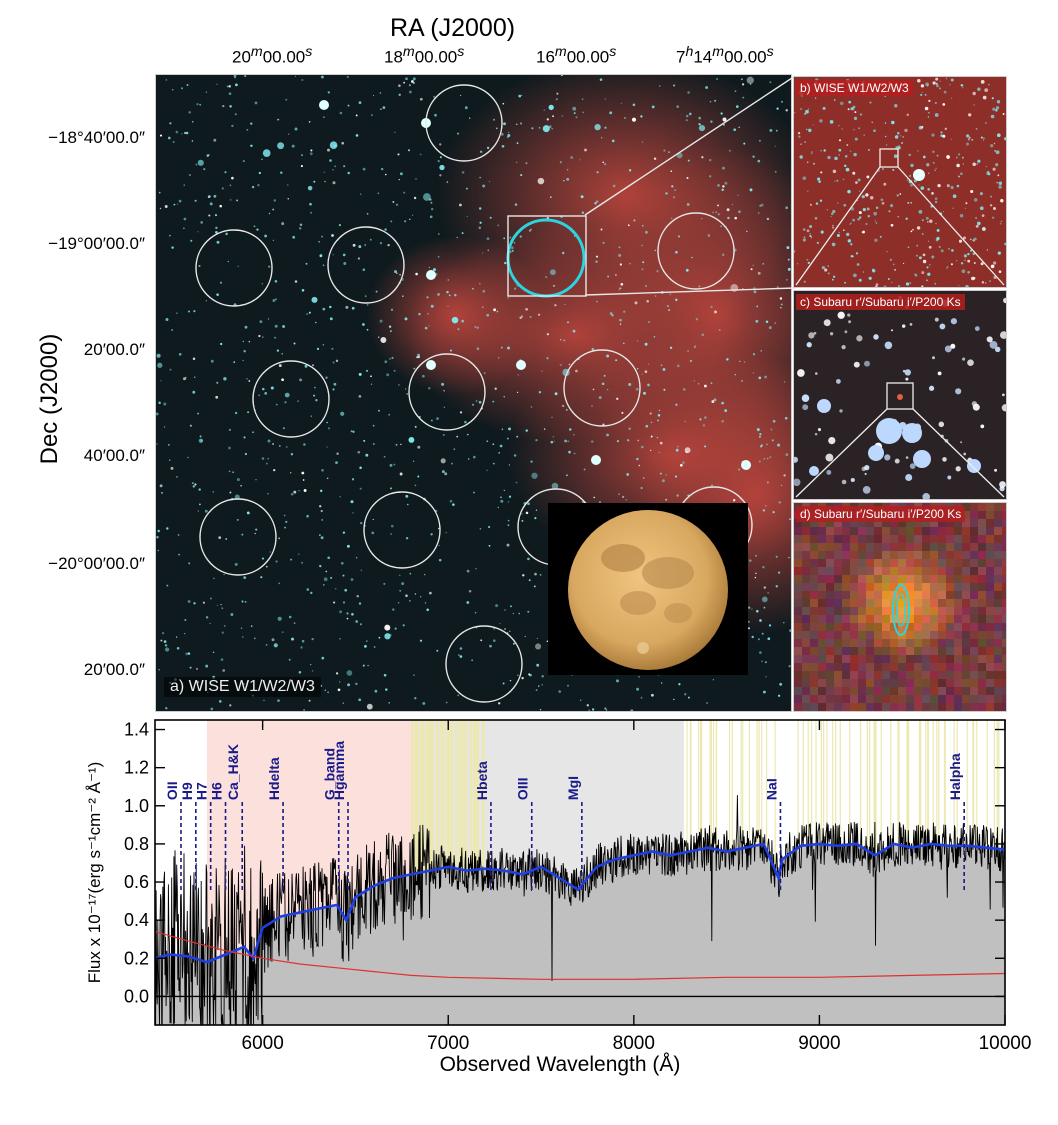 The image size is (1058, 1125). I want to click on aperture-circle, so click(366, 265).